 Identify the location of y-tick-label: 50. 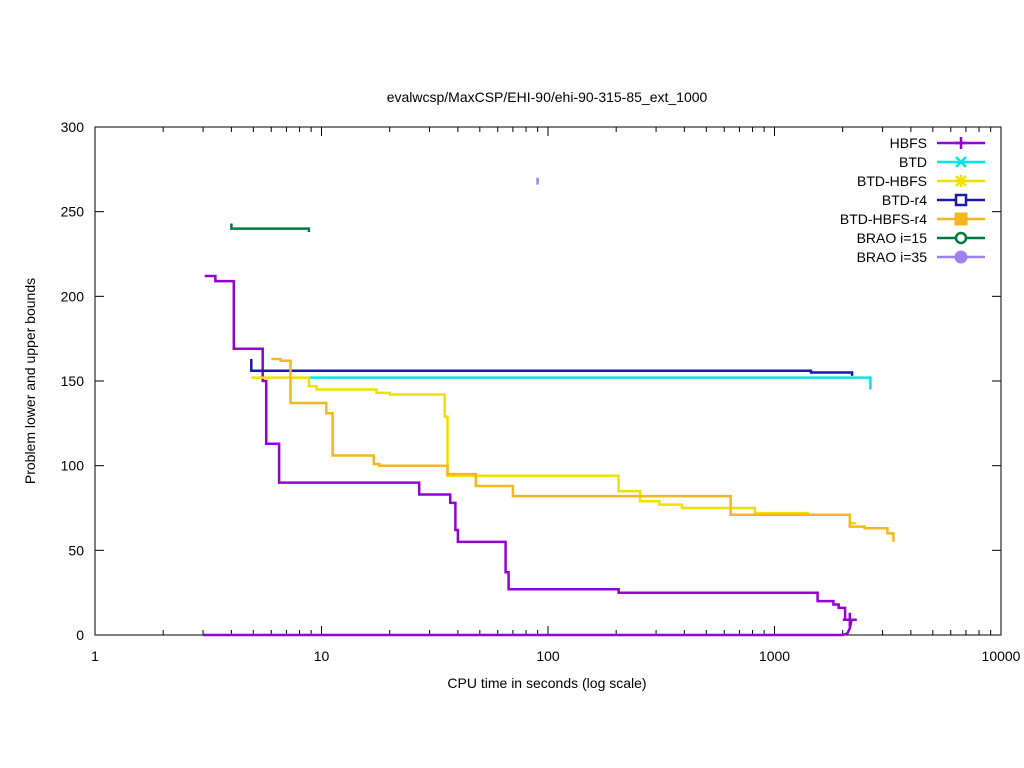
(76, 550).